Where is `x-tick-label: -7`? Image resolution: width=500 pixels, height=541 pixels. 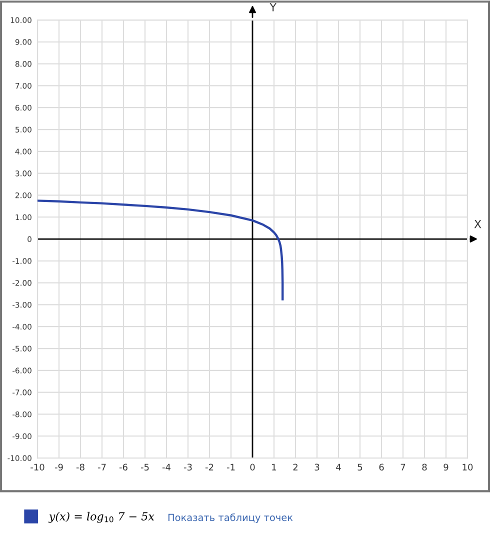 x-tick-label: -7 is located at coordinates (102, 467).